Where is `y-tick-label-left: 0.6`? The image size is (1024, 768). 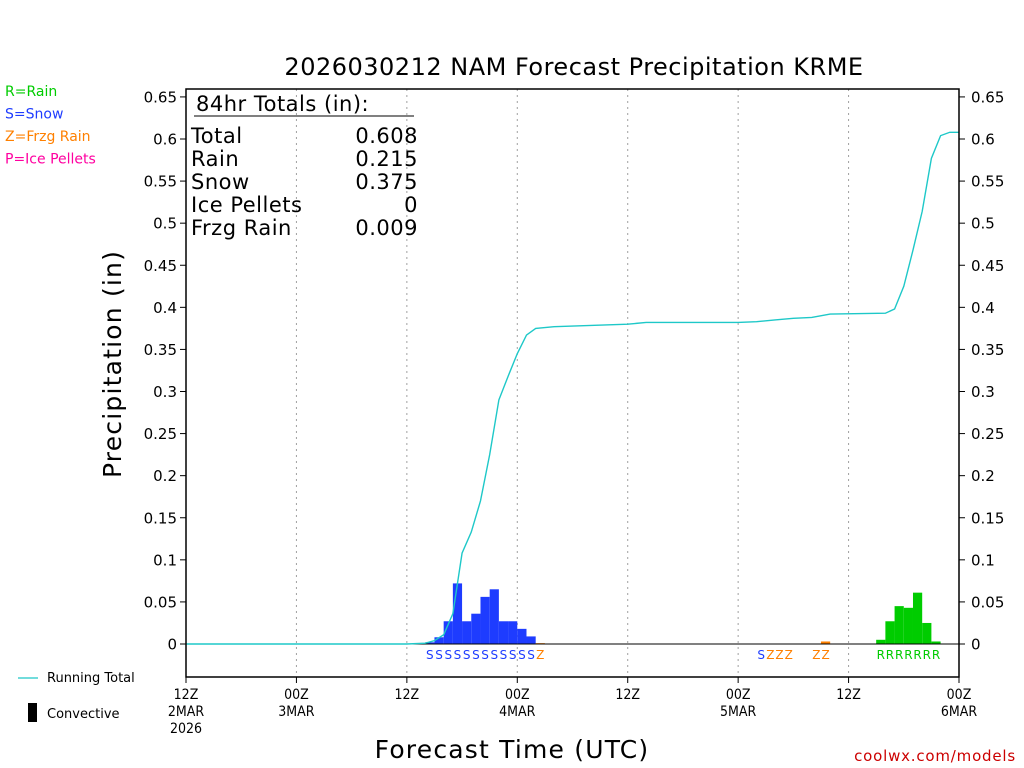 y-tick-label-left: 0.6 is located at coordinates (165, 140).